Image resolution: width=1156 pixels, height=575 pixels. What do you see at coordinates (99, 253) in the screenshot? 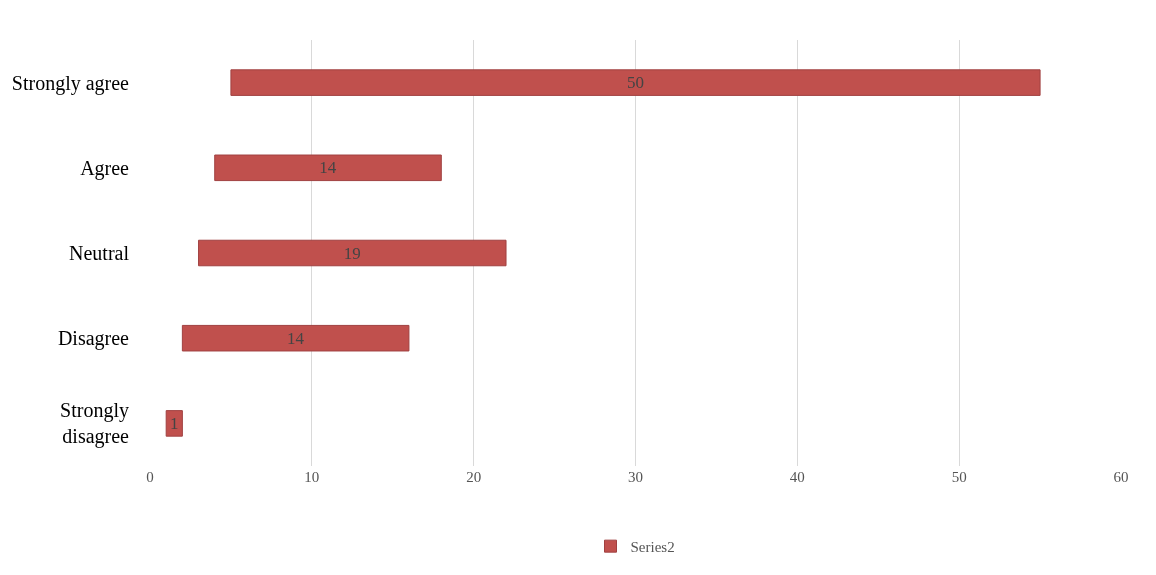
I see `y-tick-label: Neutral` at bounding box center [99, 253].